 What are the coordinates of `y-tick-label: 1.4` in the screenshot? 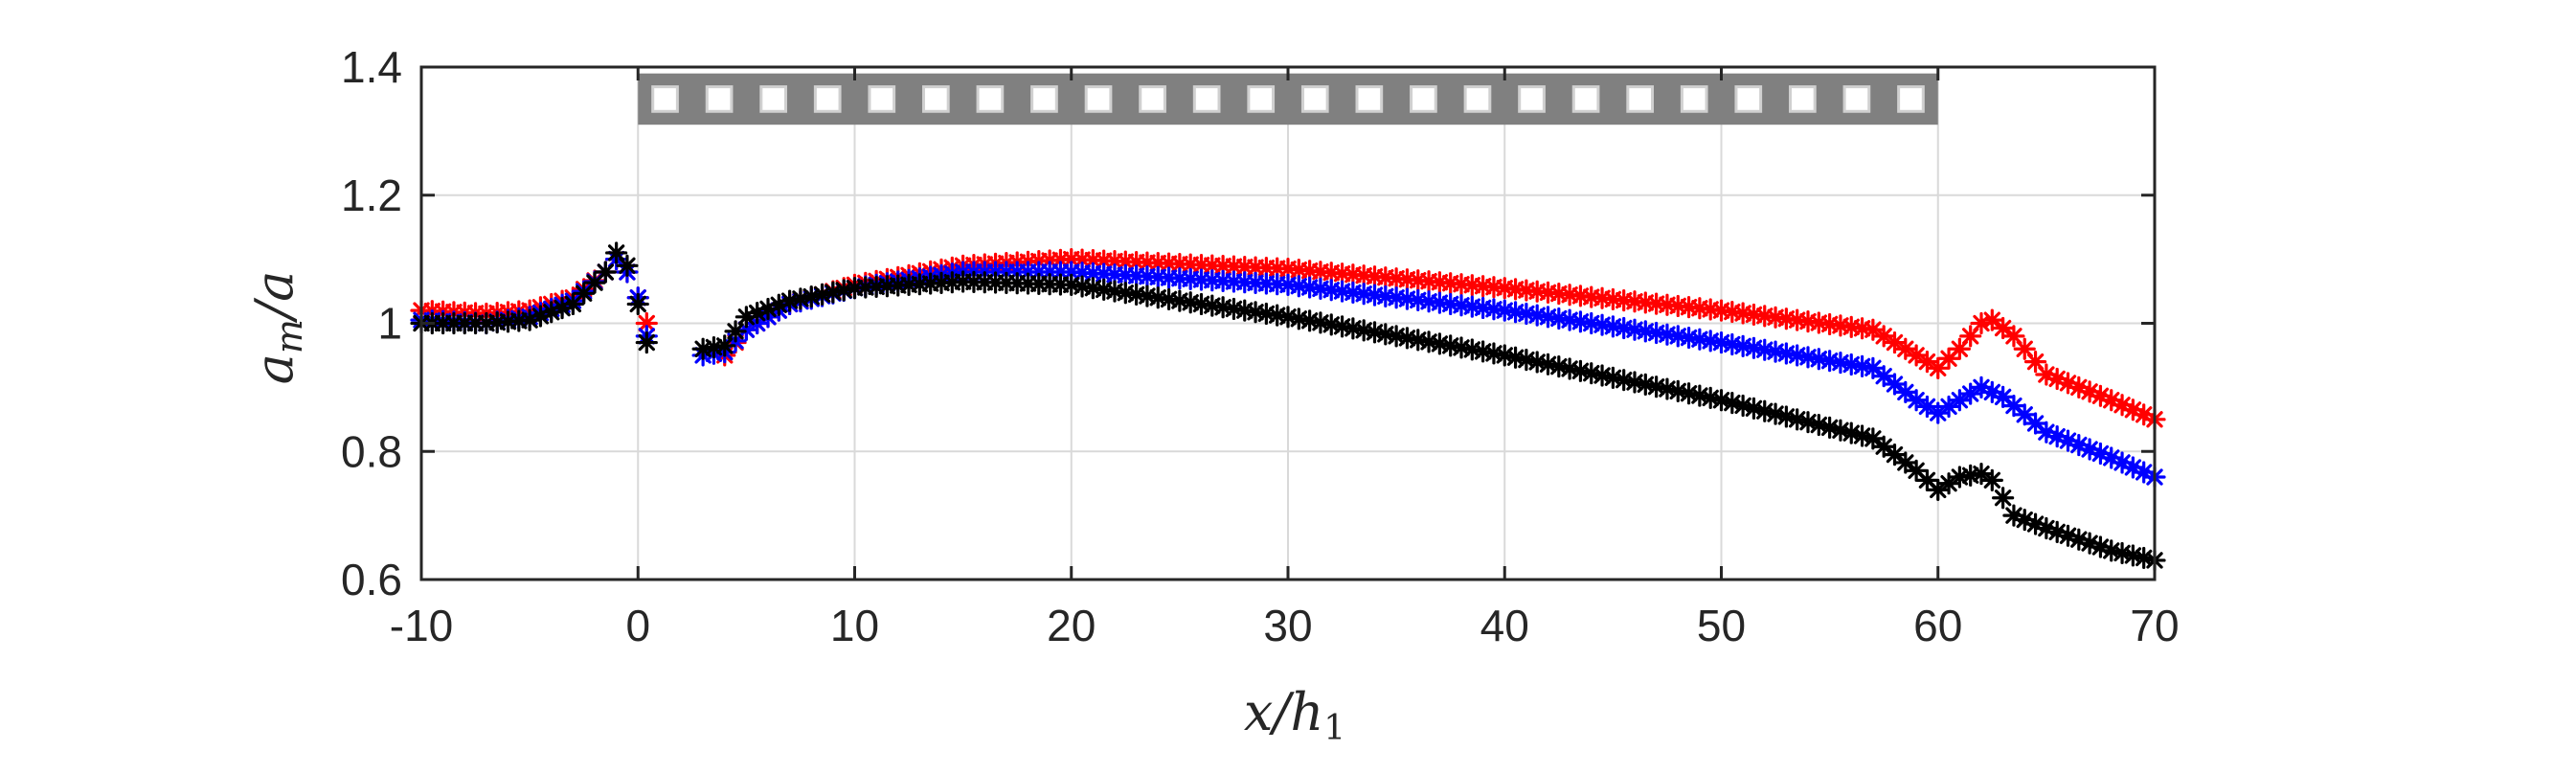 It's located at (371, 67).